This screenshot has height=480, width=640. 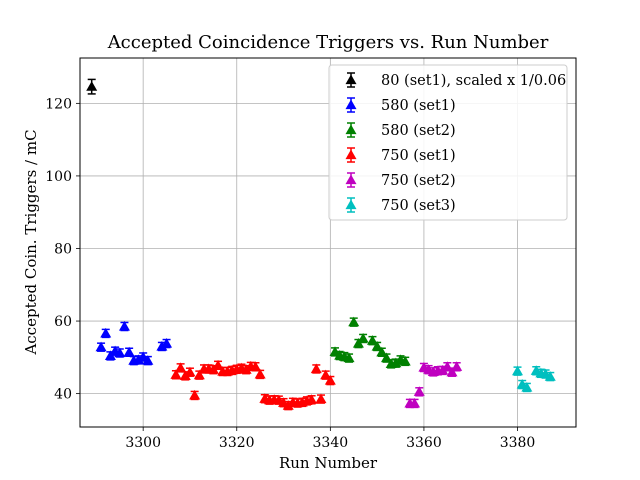 I want to click on legend-label: 750 (set3), so click(x=418, y=206).